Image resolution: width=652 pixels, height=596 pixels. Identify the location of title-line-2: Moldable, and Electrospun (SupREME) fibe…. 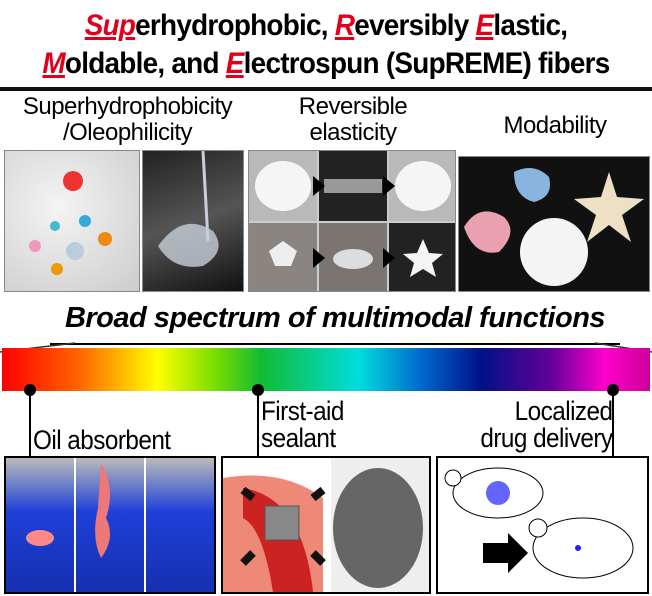
(326, 64).